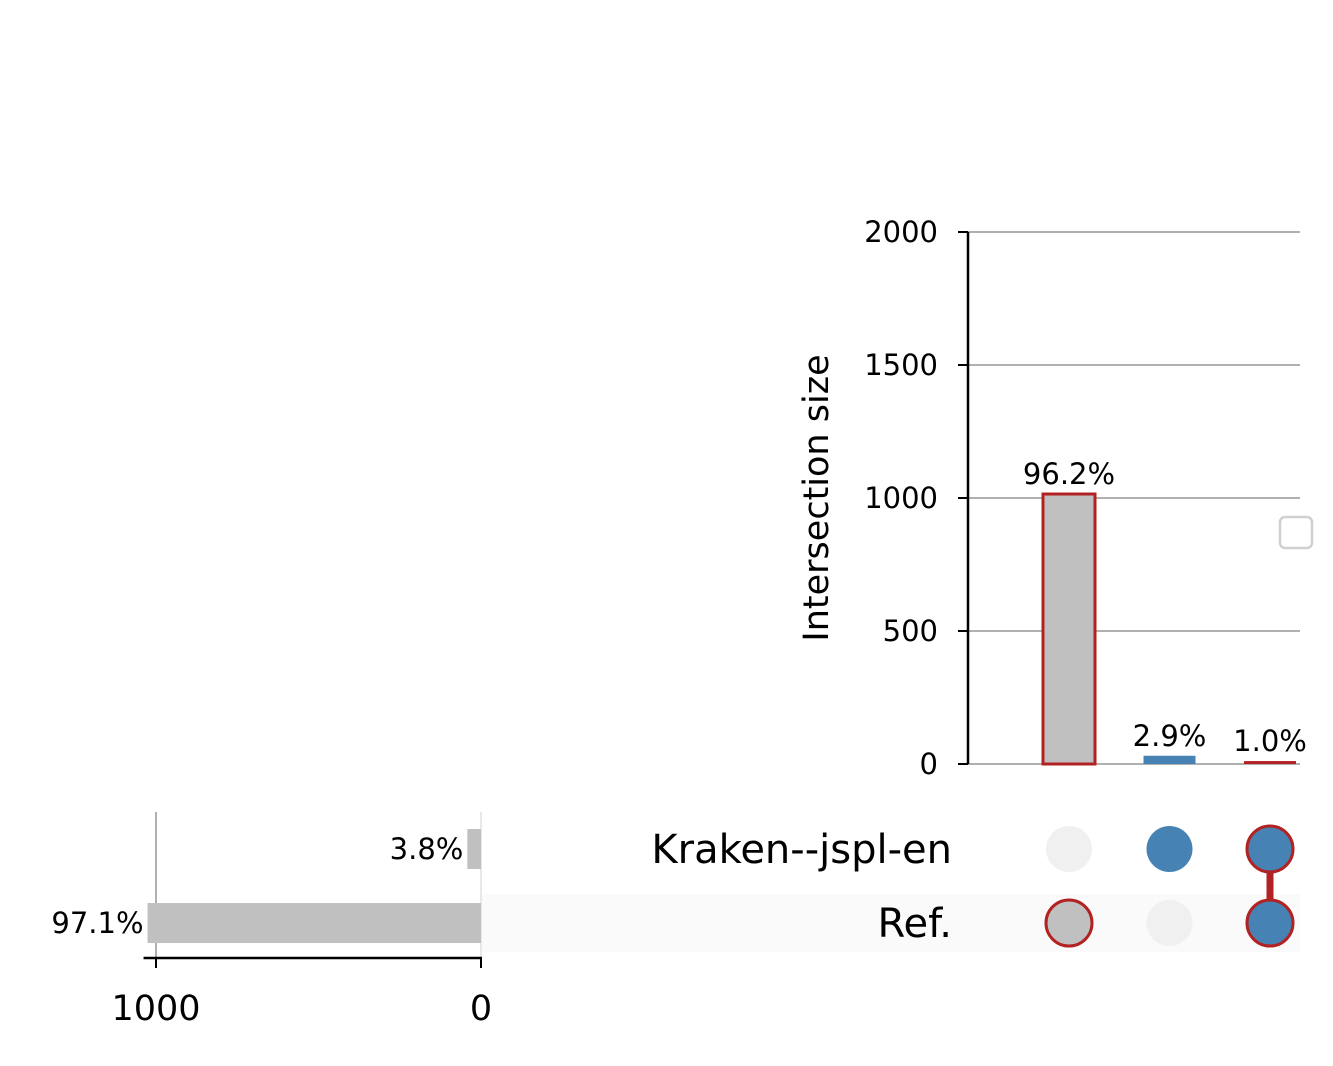  Describe the element at coordinates (481, 1009) in the screenshot. I see `x-tick-label: 0` at that location.